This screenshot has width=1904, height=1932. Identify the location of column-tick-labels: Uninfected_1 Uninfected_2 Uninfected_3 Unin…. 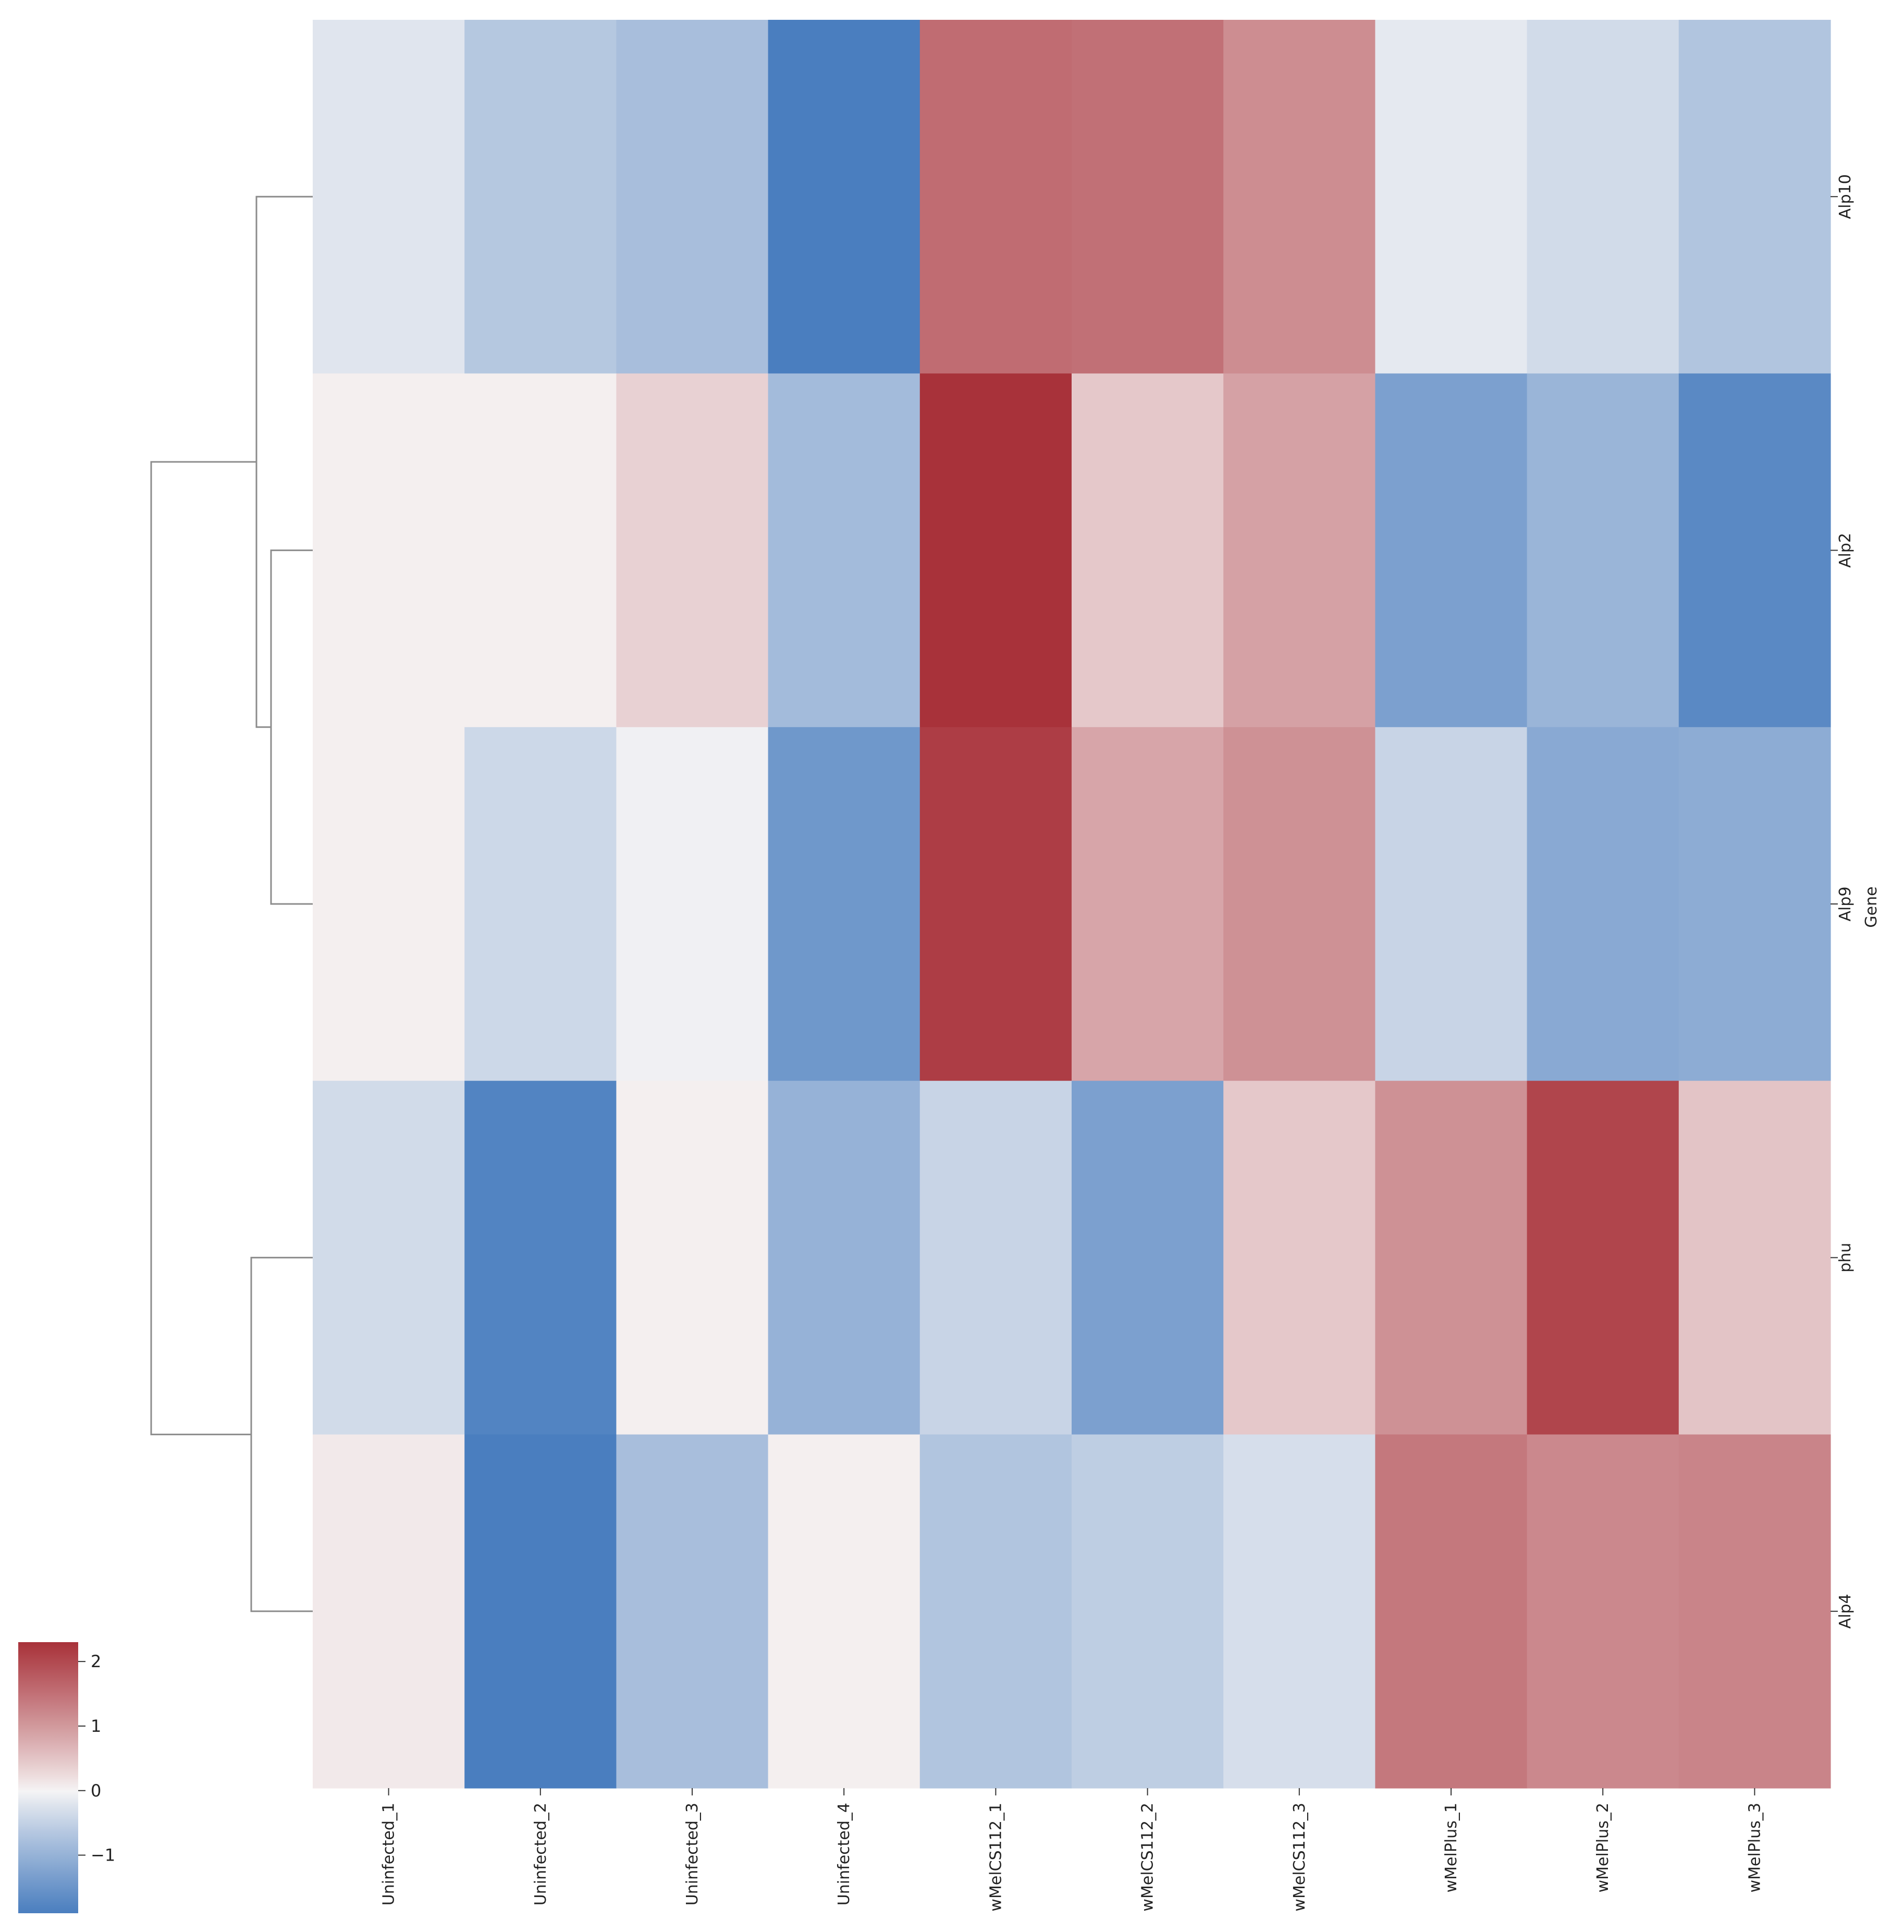
(1072, 1850).